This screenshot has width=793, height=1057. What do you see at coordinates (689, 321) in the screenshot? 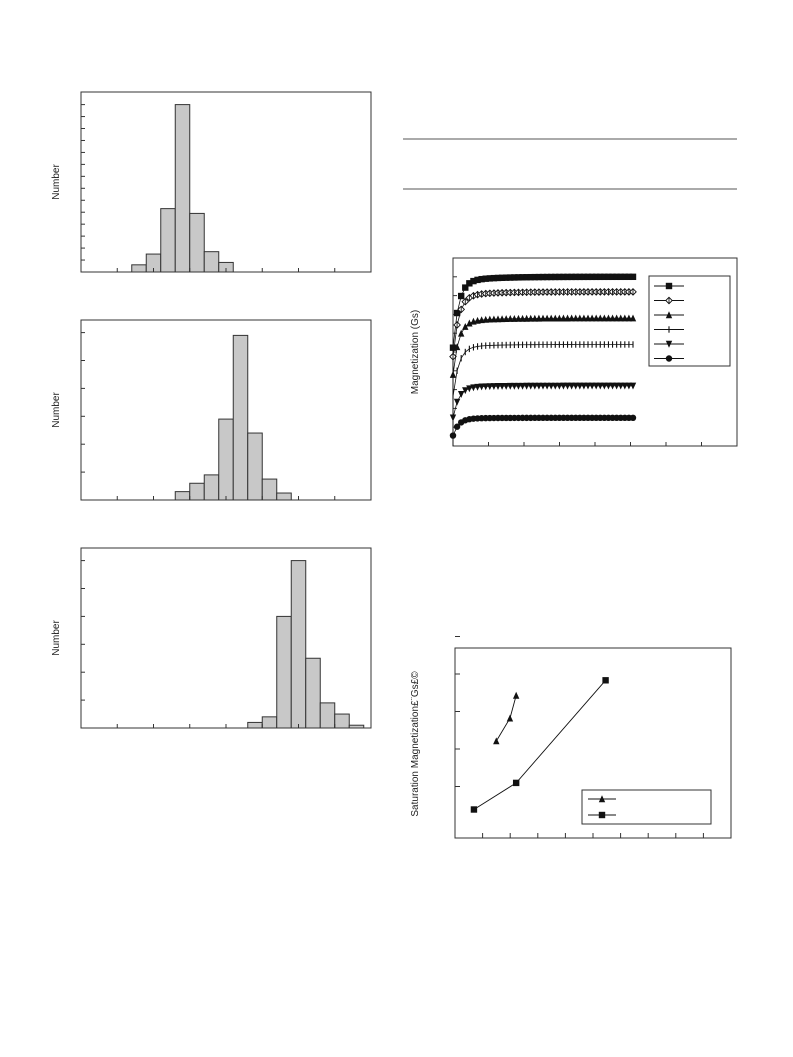
I see `magnetization-legend-box` at bounding box center [689, 321].